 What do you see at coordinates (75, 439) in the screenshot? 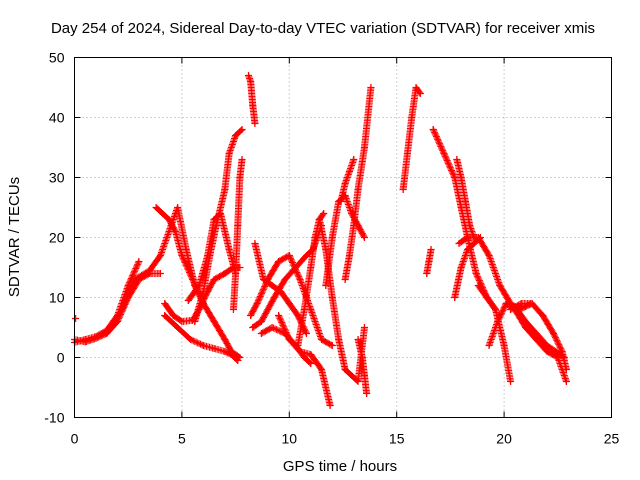
I see `x-tick-label: 0` at bounding box center [75, 439].